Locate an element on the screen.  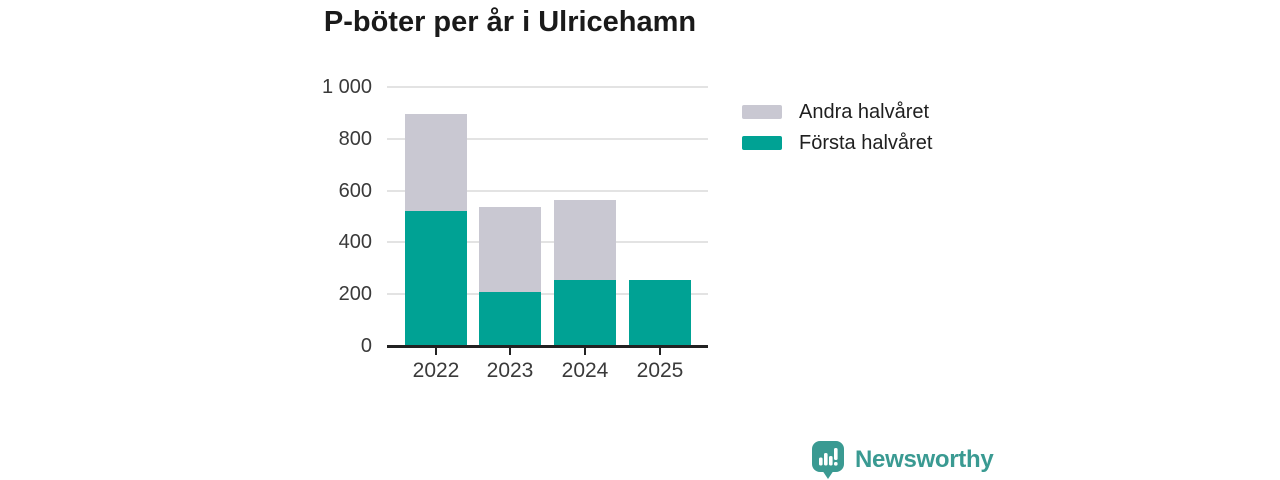
legend-label: Andra halvåret is located at coordinates (864, 111).